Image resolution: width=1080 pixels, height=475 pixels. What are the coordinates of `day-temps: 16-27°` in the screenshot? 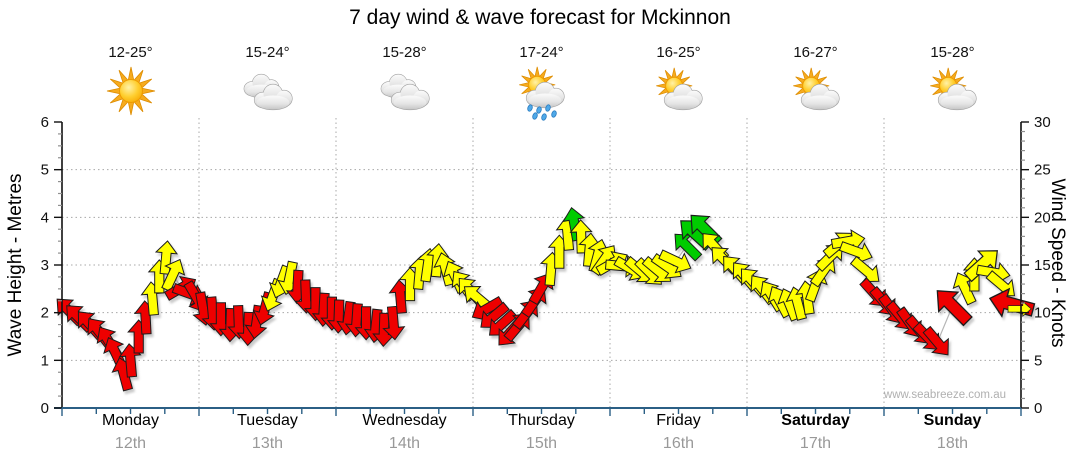 It's located at (815, 52).